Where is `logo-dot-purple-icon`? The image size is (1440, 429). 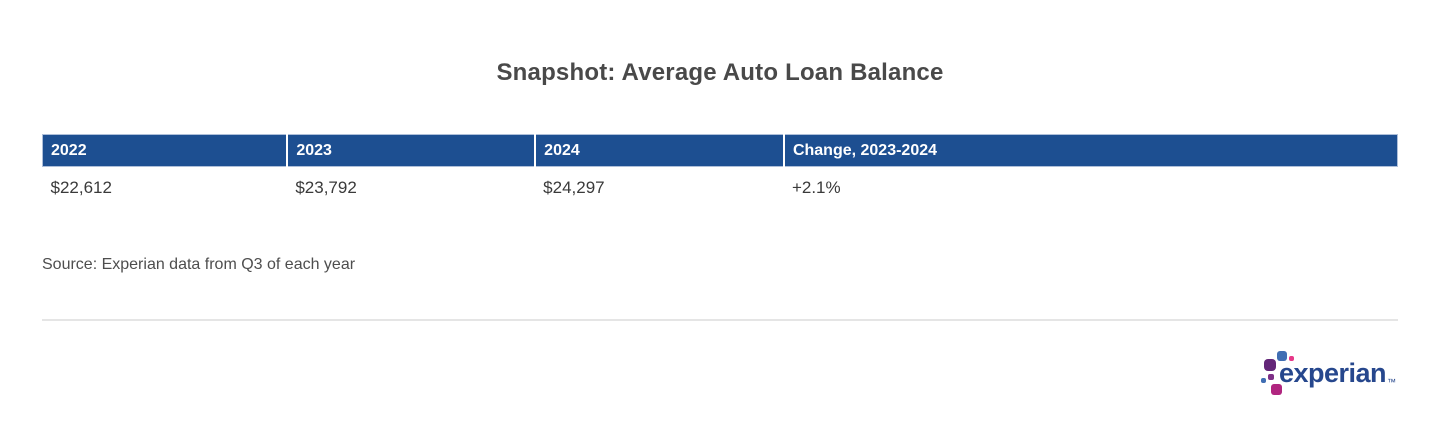
logo-dot-purple-icon is located at coordinates (1270, 377).